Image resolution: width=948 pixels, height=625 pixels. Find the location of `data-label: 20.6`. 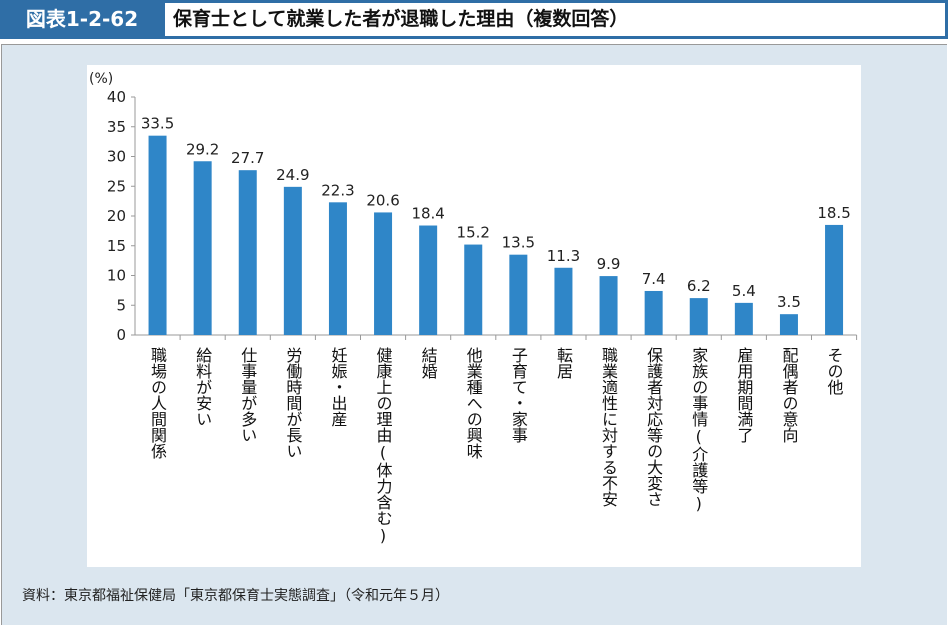

data-label: 20.6 is located at coordinates (382, 200).